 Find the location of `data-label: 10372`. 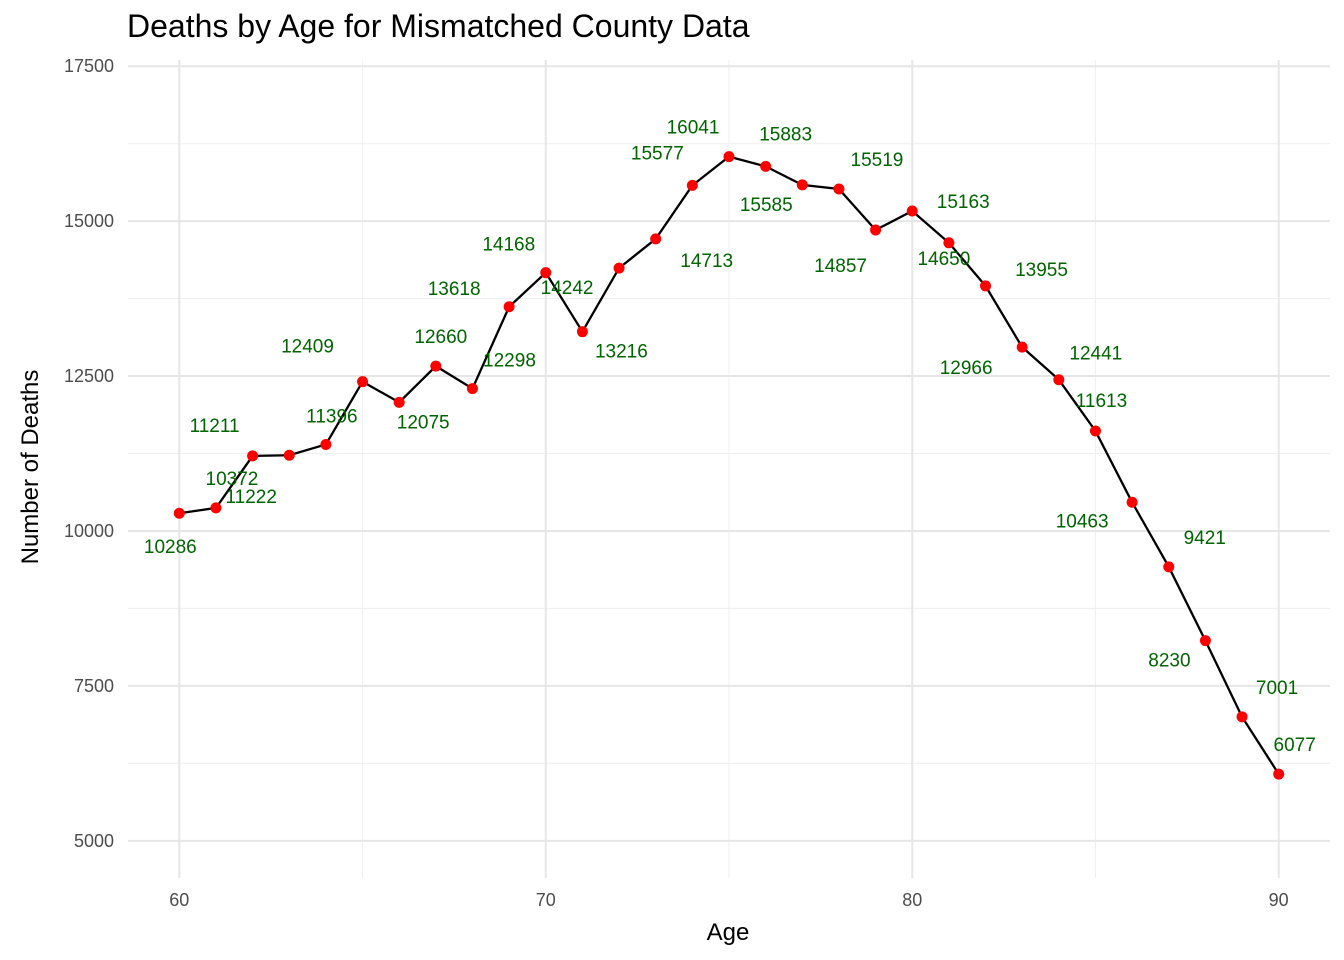

data-label: 10372 is located at coordinates (232, 479).